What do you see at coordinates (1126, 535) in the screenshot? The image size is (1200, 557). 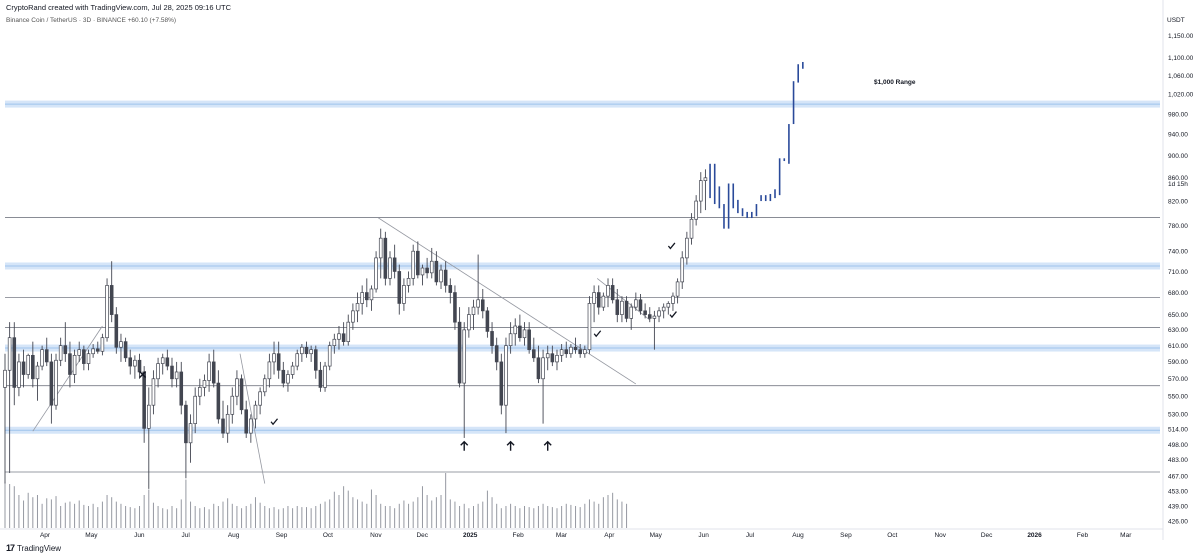 I see `month-label: Mar` at bounding box center [1126, 535].